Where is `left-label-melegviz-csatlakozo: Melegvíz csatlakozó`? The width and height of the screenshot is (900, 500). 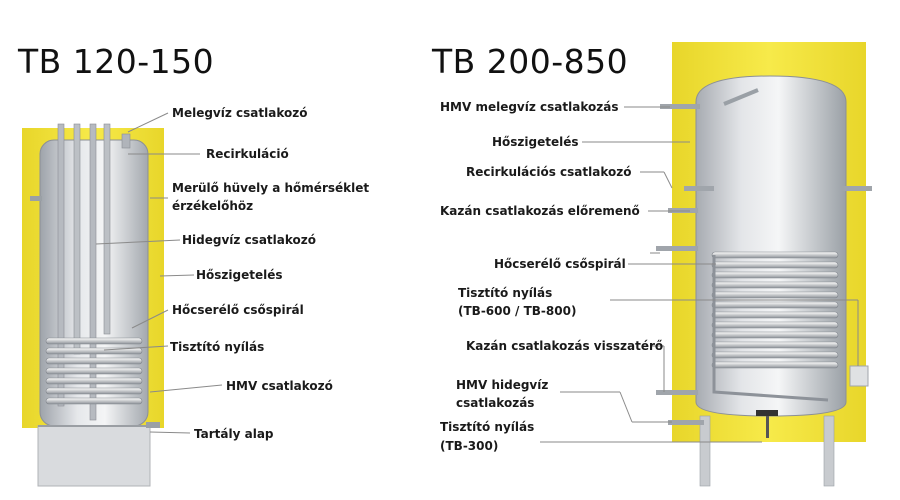 left-label-melegviz-csatlakozo: Melegvíz csatlakozó is located at coordinates (240, 113).